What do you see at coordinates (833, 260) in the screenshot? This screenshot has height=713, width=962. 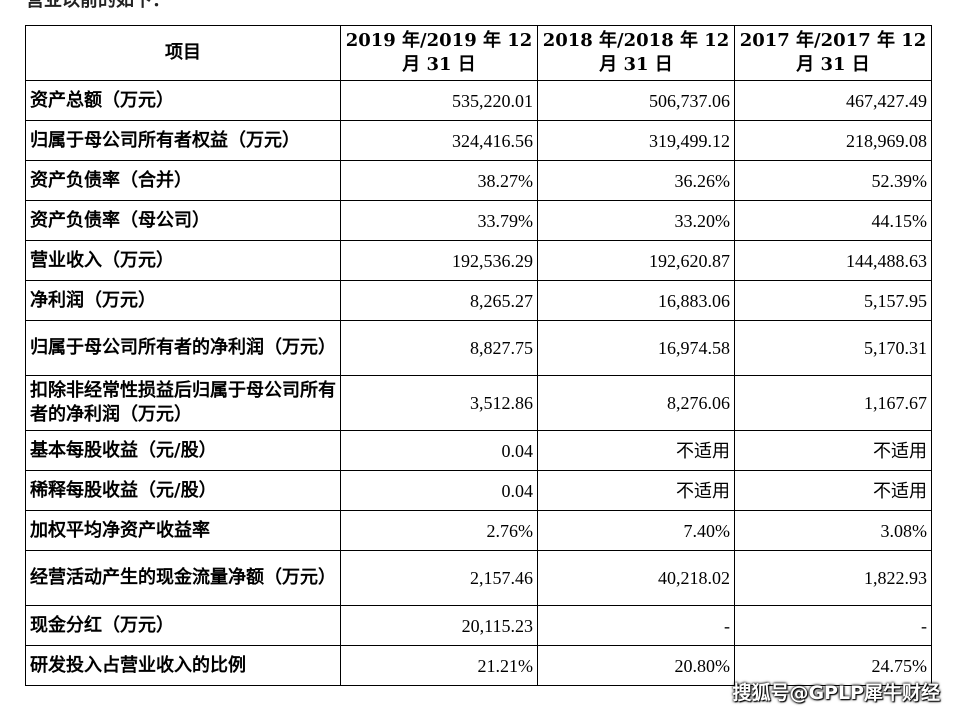 I see `cell-2017: 144,488.63` at bounding box center [833, 260].